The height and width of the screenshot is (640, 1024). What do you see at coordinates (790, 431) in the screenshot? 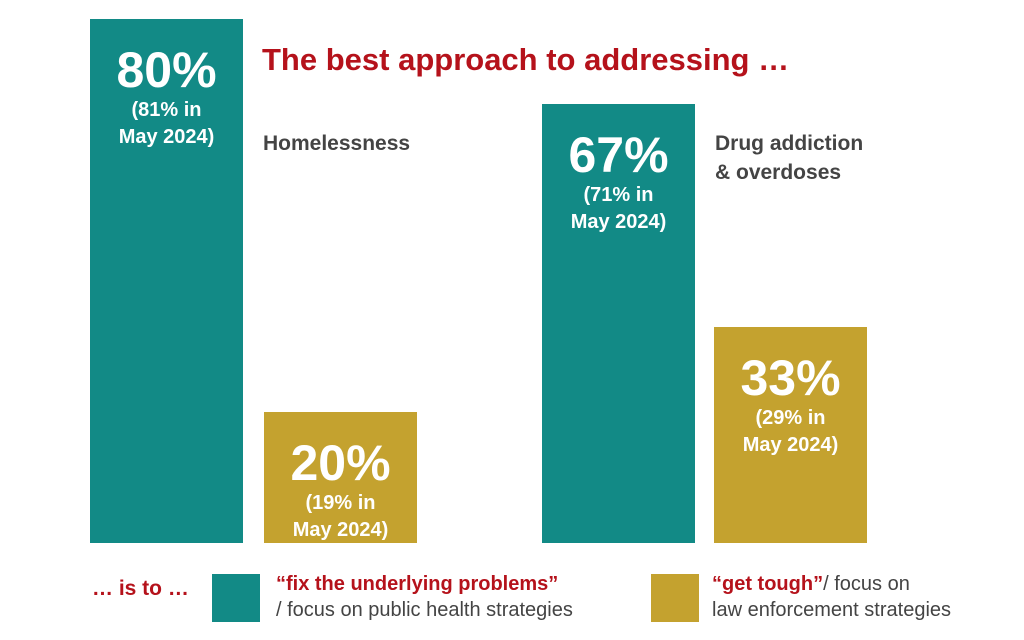
I see `bar-comparison-note: (29% in May 2024)` at bounding box center [790, 431].